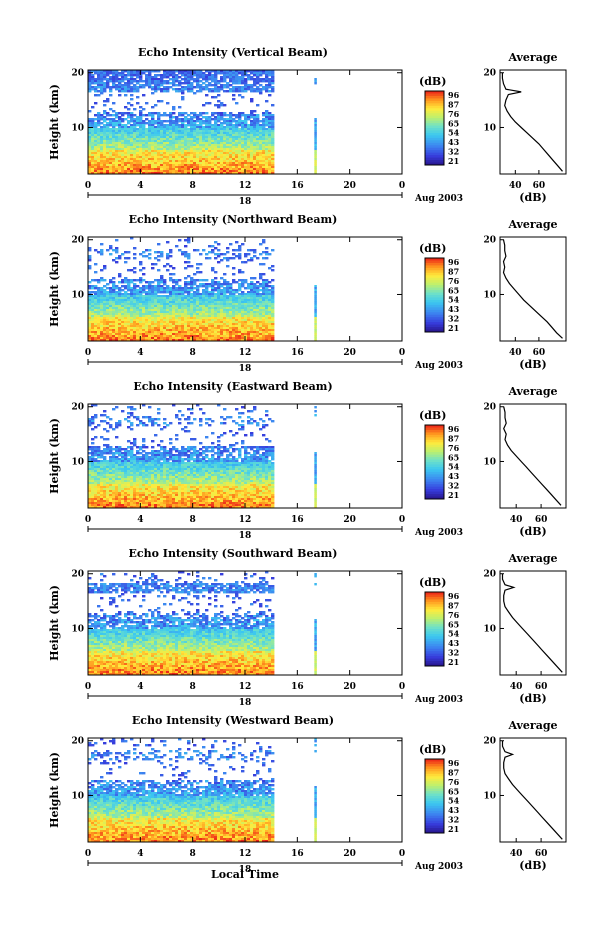  I want to click on x-tick-label: 20, so click(349, 186).